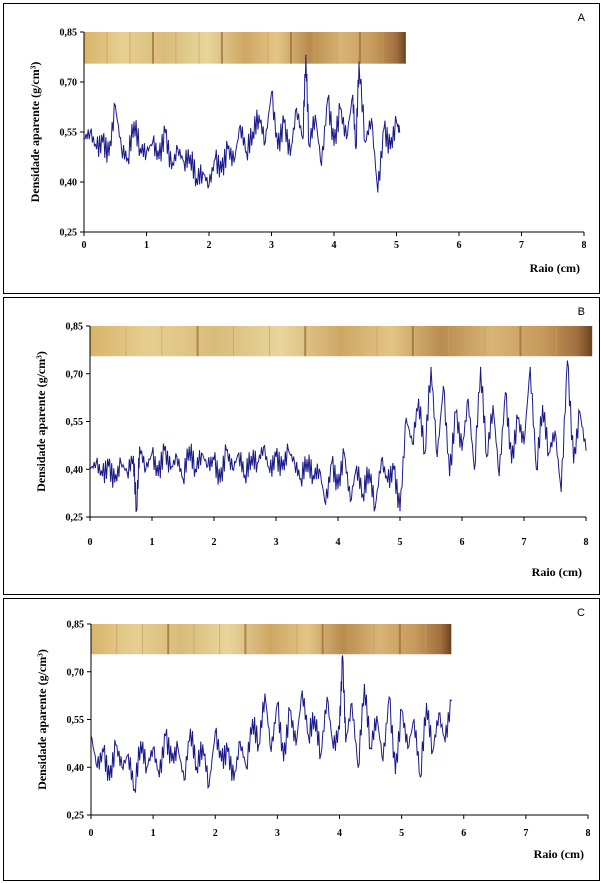 The width and height of the screenshot is (601, 883). I want to click on y-tick-label: 0,85, so click(69, 33).